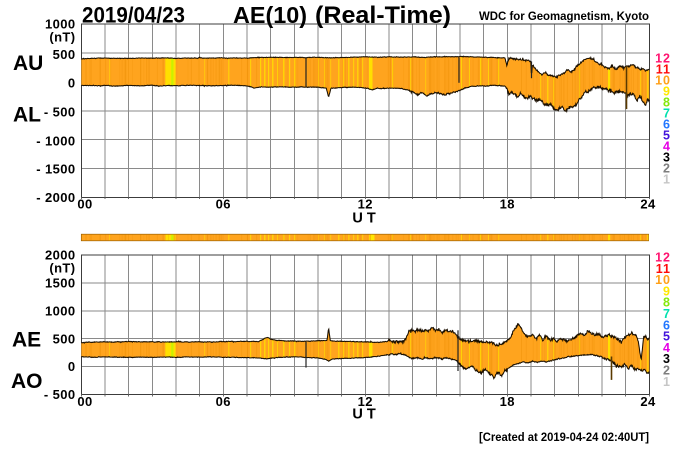  Describe the element at coordinates (55, 169) in the screenshot. I see `svg-text: - 1500` at that location.